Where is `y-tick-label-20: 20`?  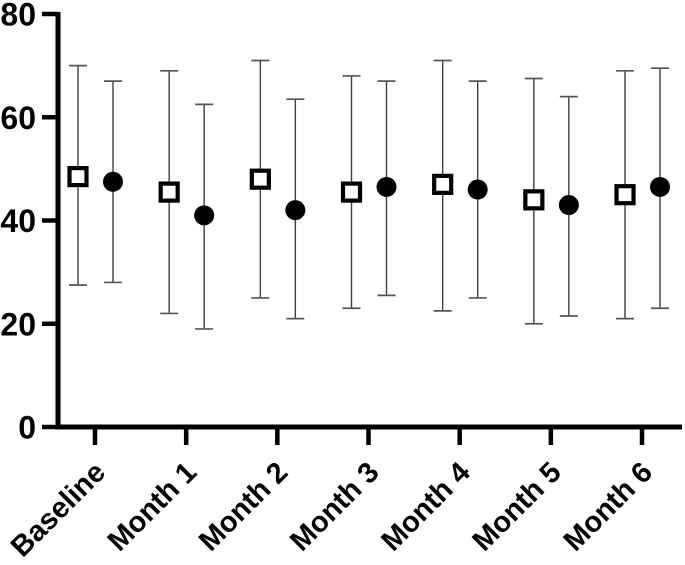
y-tick-label-20: 20 is located at coordinates (18, 324).